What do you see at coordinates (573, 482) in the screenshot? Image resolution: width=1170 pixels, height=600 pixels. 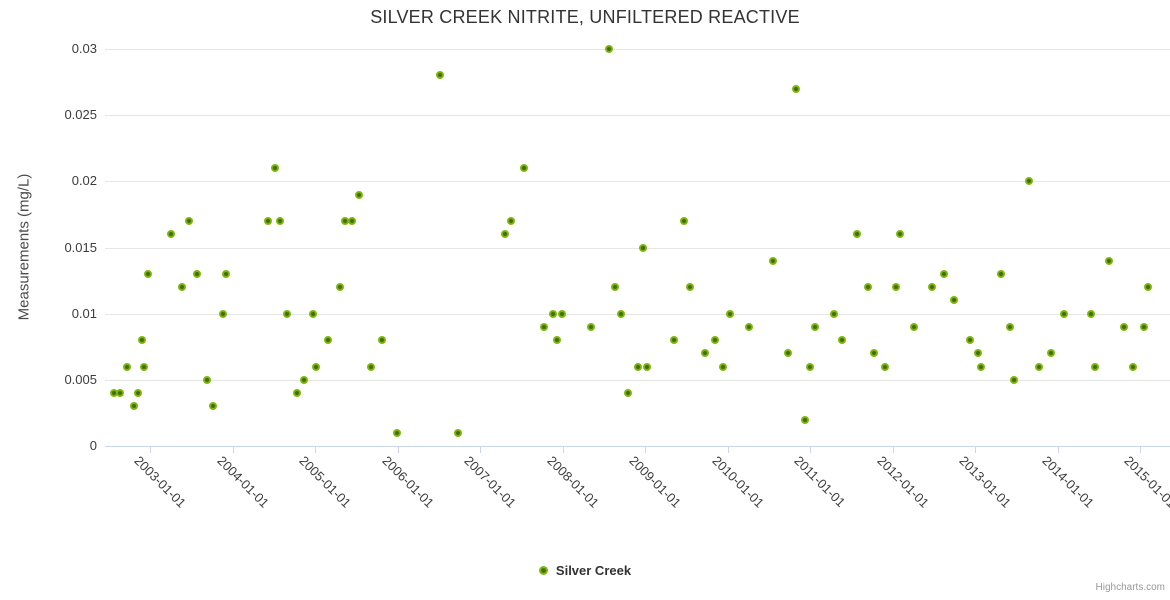 I see `x-axis-tick-label: 2008-01-01` at bounding box center [573, 482].